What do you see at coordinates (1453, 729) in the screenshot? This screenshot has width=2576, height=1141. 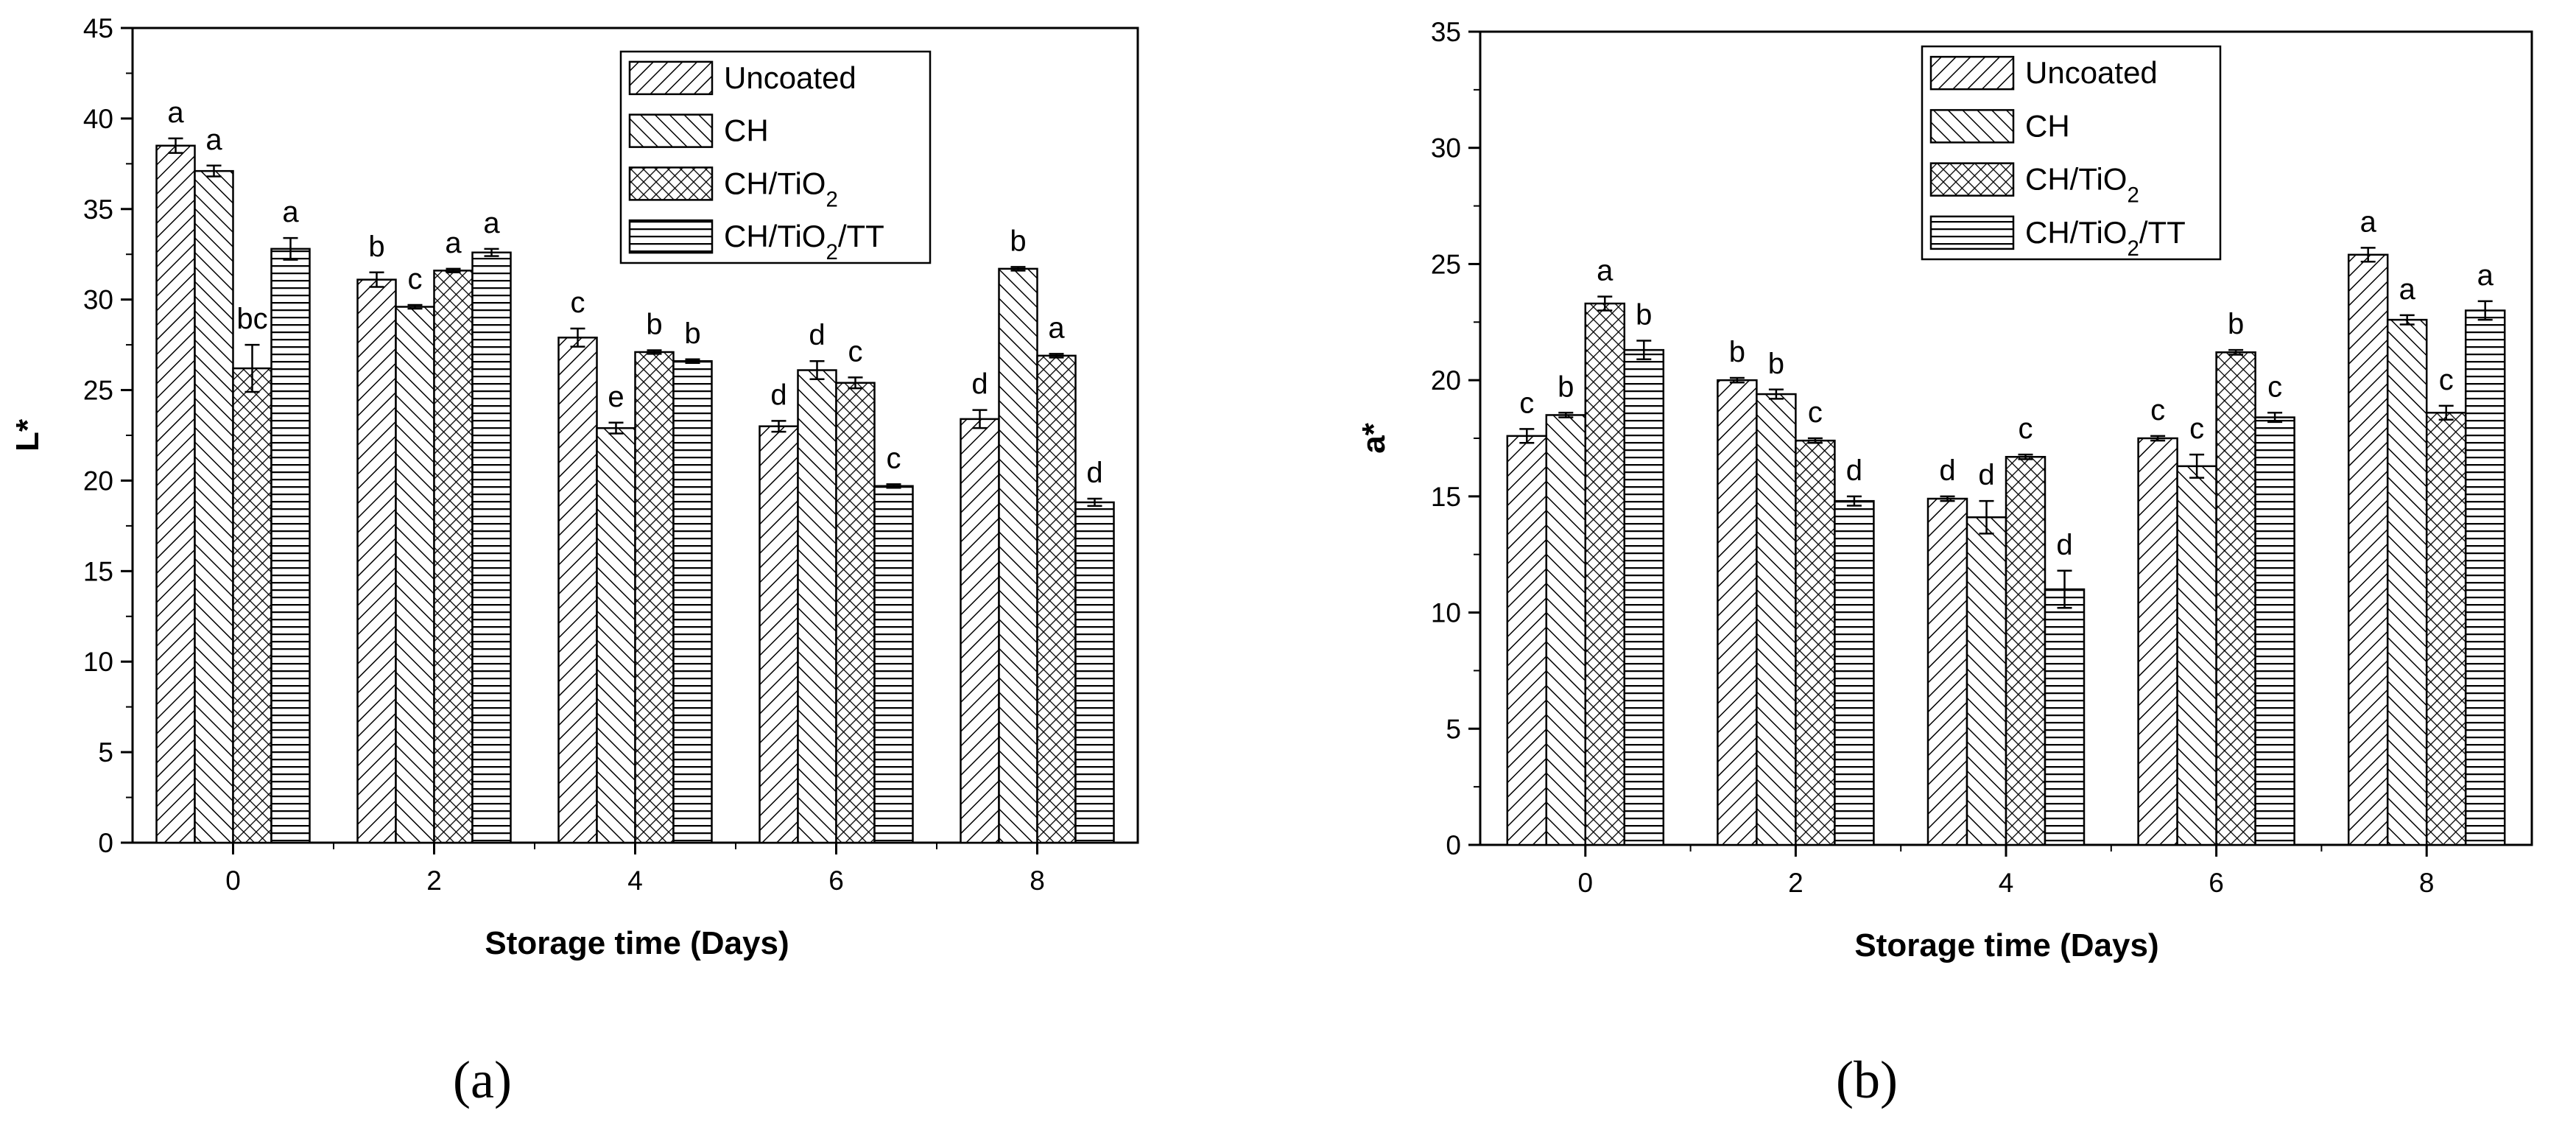 I see `y-tick-label: 5` at bounding box center [1453, 729].